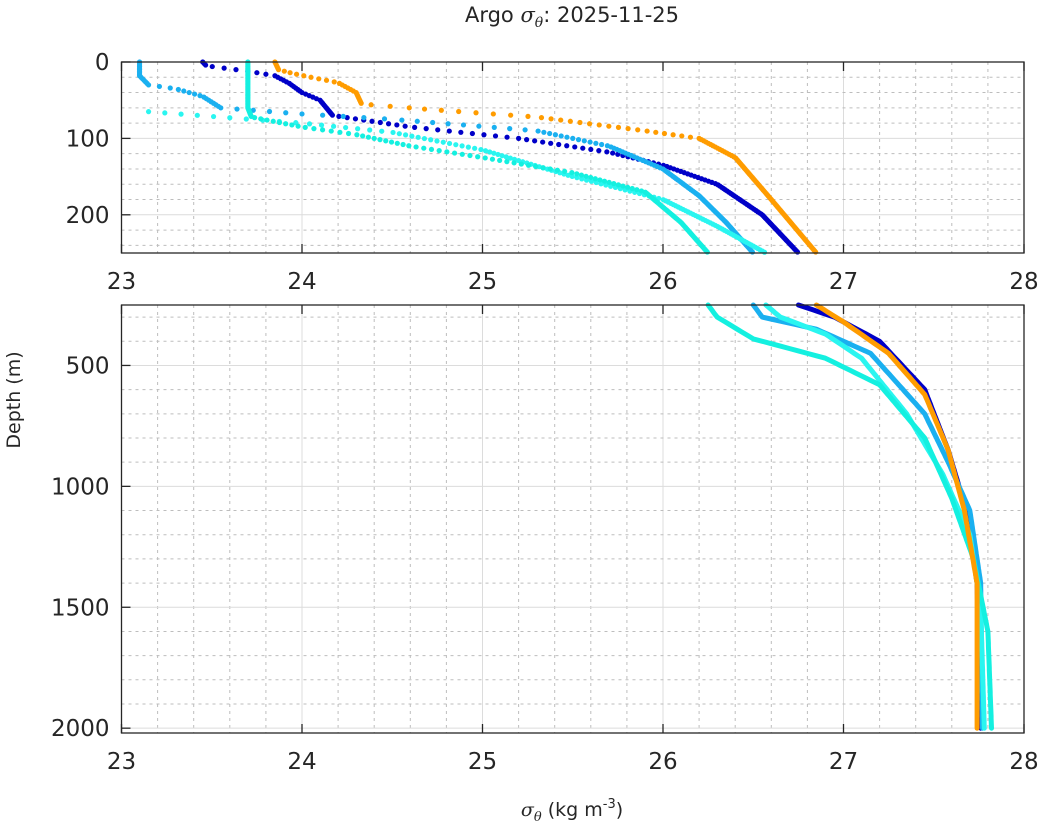 This screenshot has height=835, width=1044. What do you see at coordinates (80, 608) in the screenshot?
I see `y-tick-label: 1500` at bounding box center [80, 608].